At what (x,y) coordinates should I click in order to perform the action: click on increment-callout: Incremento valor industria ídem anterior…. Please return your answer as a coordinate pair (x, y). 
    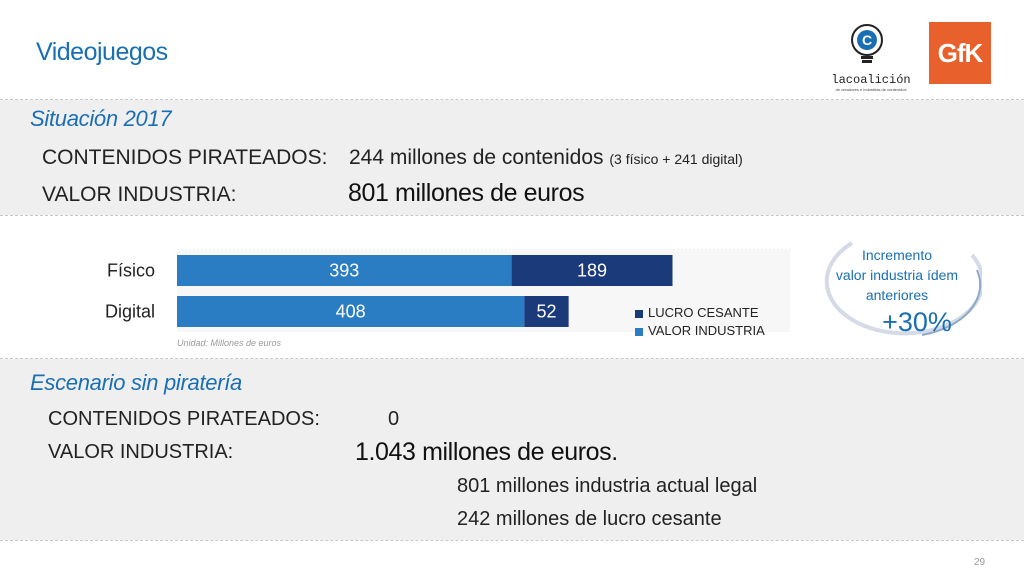
    Looking at the image, I should click on (897, 284).